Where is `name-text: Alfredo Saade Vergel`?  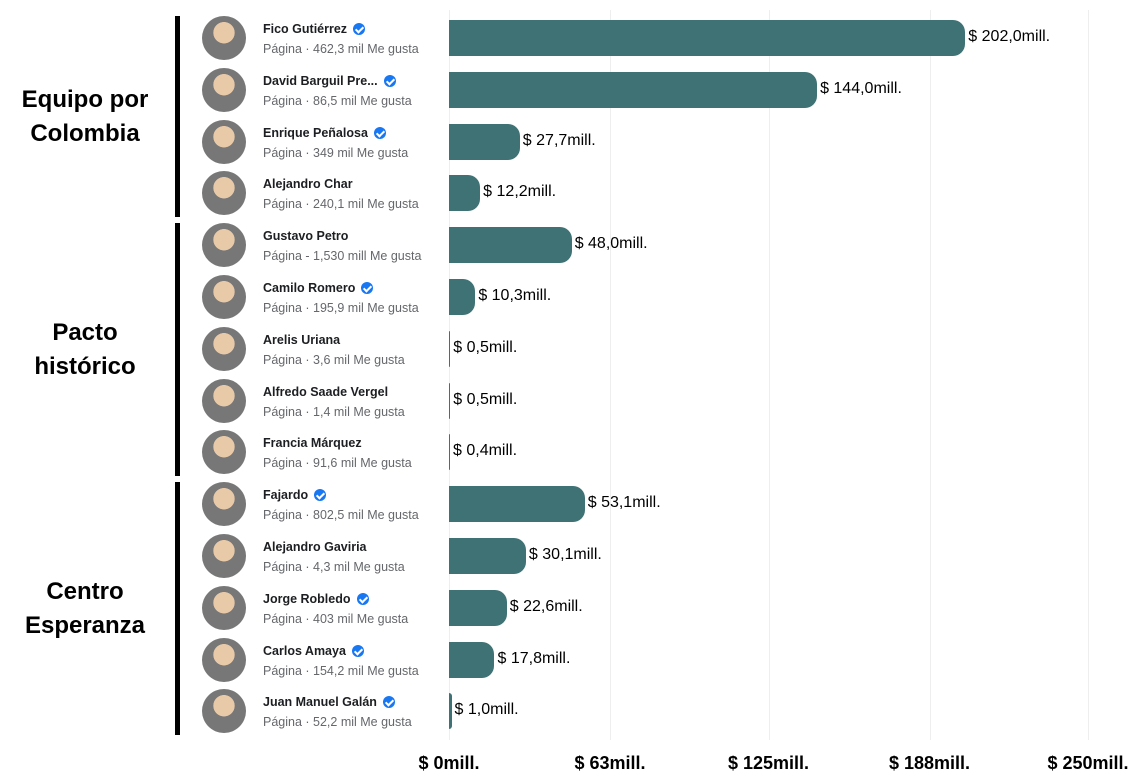
name-text: Alfredo Saade Vergel is located at coordinates (326, 391).